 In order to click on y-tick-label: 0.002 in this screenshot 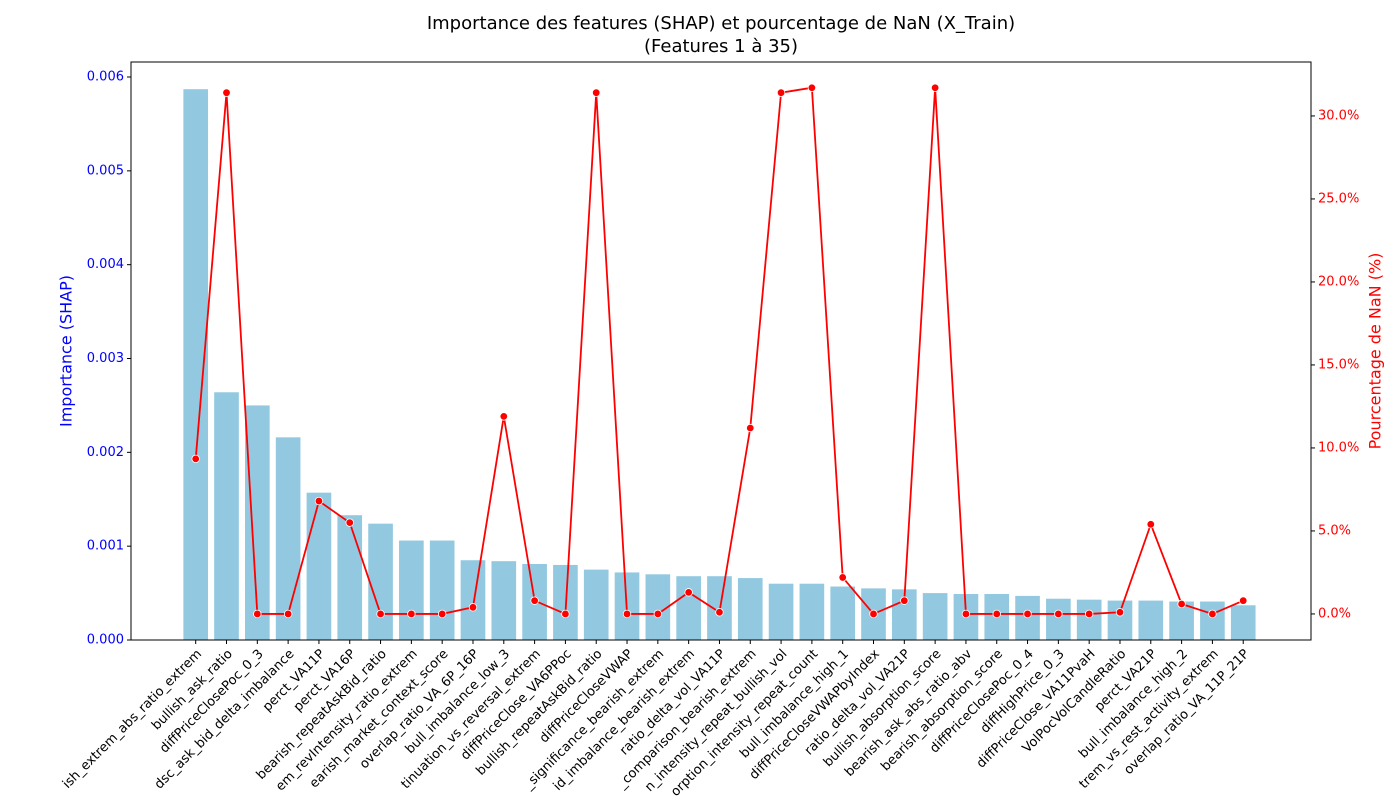, I will do `click(105, 452)`.